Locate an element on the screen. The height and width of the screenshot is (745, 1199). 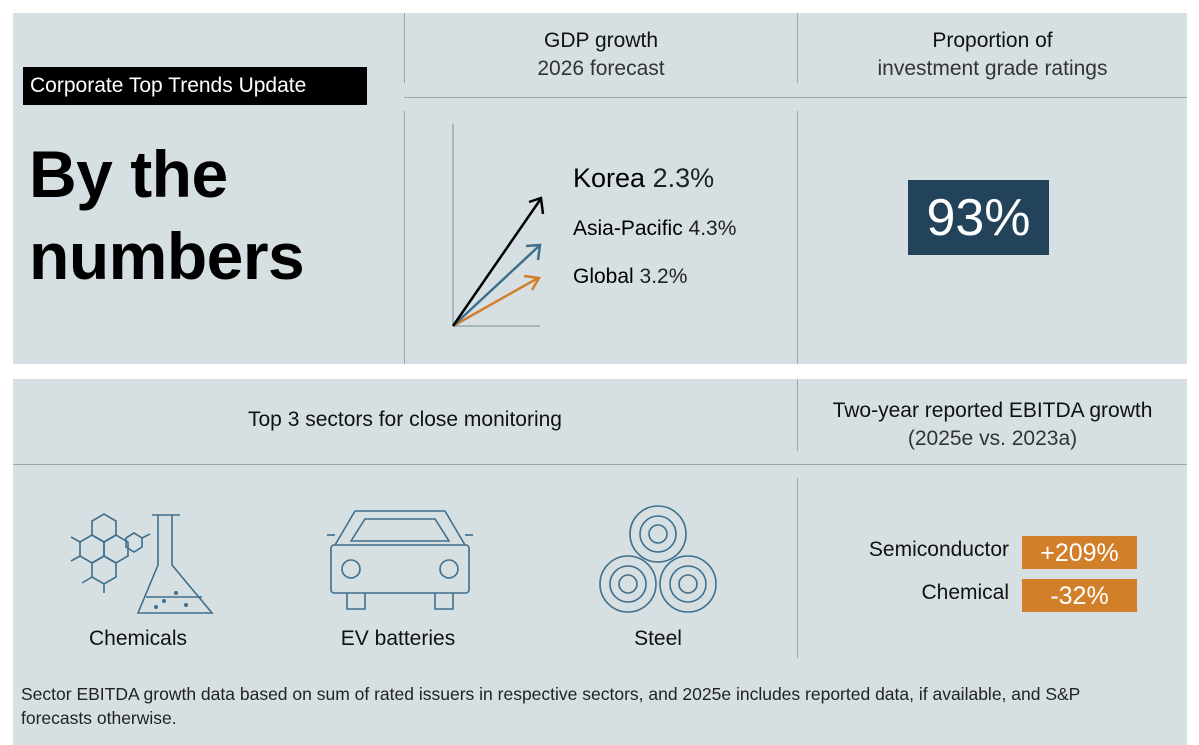
sector-label-ev-batteries: EV batteries is located at coordinates (398, 638).